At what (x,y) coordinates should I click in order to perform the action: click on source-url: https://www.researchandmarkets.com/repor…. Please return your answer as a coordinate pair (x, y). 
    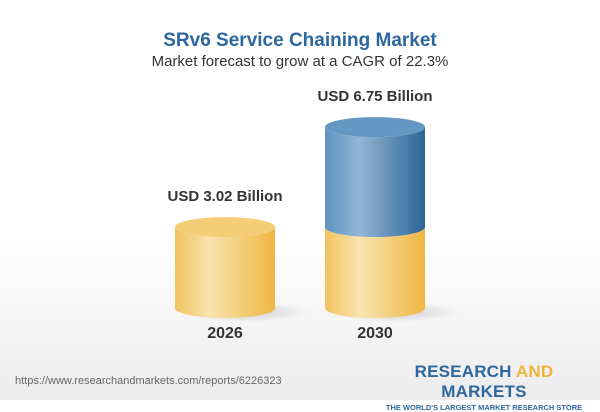
    Looking at the image, I should click on (148, 381).